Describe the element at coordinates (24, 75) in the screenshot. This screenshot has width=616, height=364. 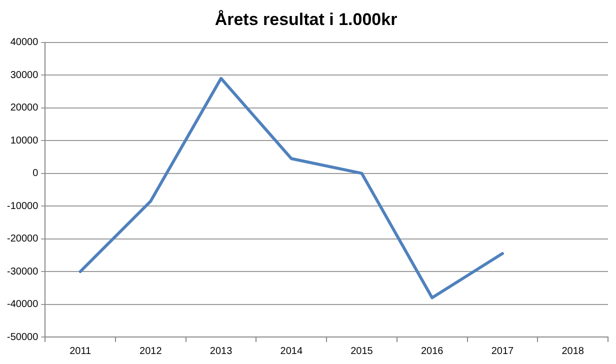
I see `y-tick-label: 30000` at that location.